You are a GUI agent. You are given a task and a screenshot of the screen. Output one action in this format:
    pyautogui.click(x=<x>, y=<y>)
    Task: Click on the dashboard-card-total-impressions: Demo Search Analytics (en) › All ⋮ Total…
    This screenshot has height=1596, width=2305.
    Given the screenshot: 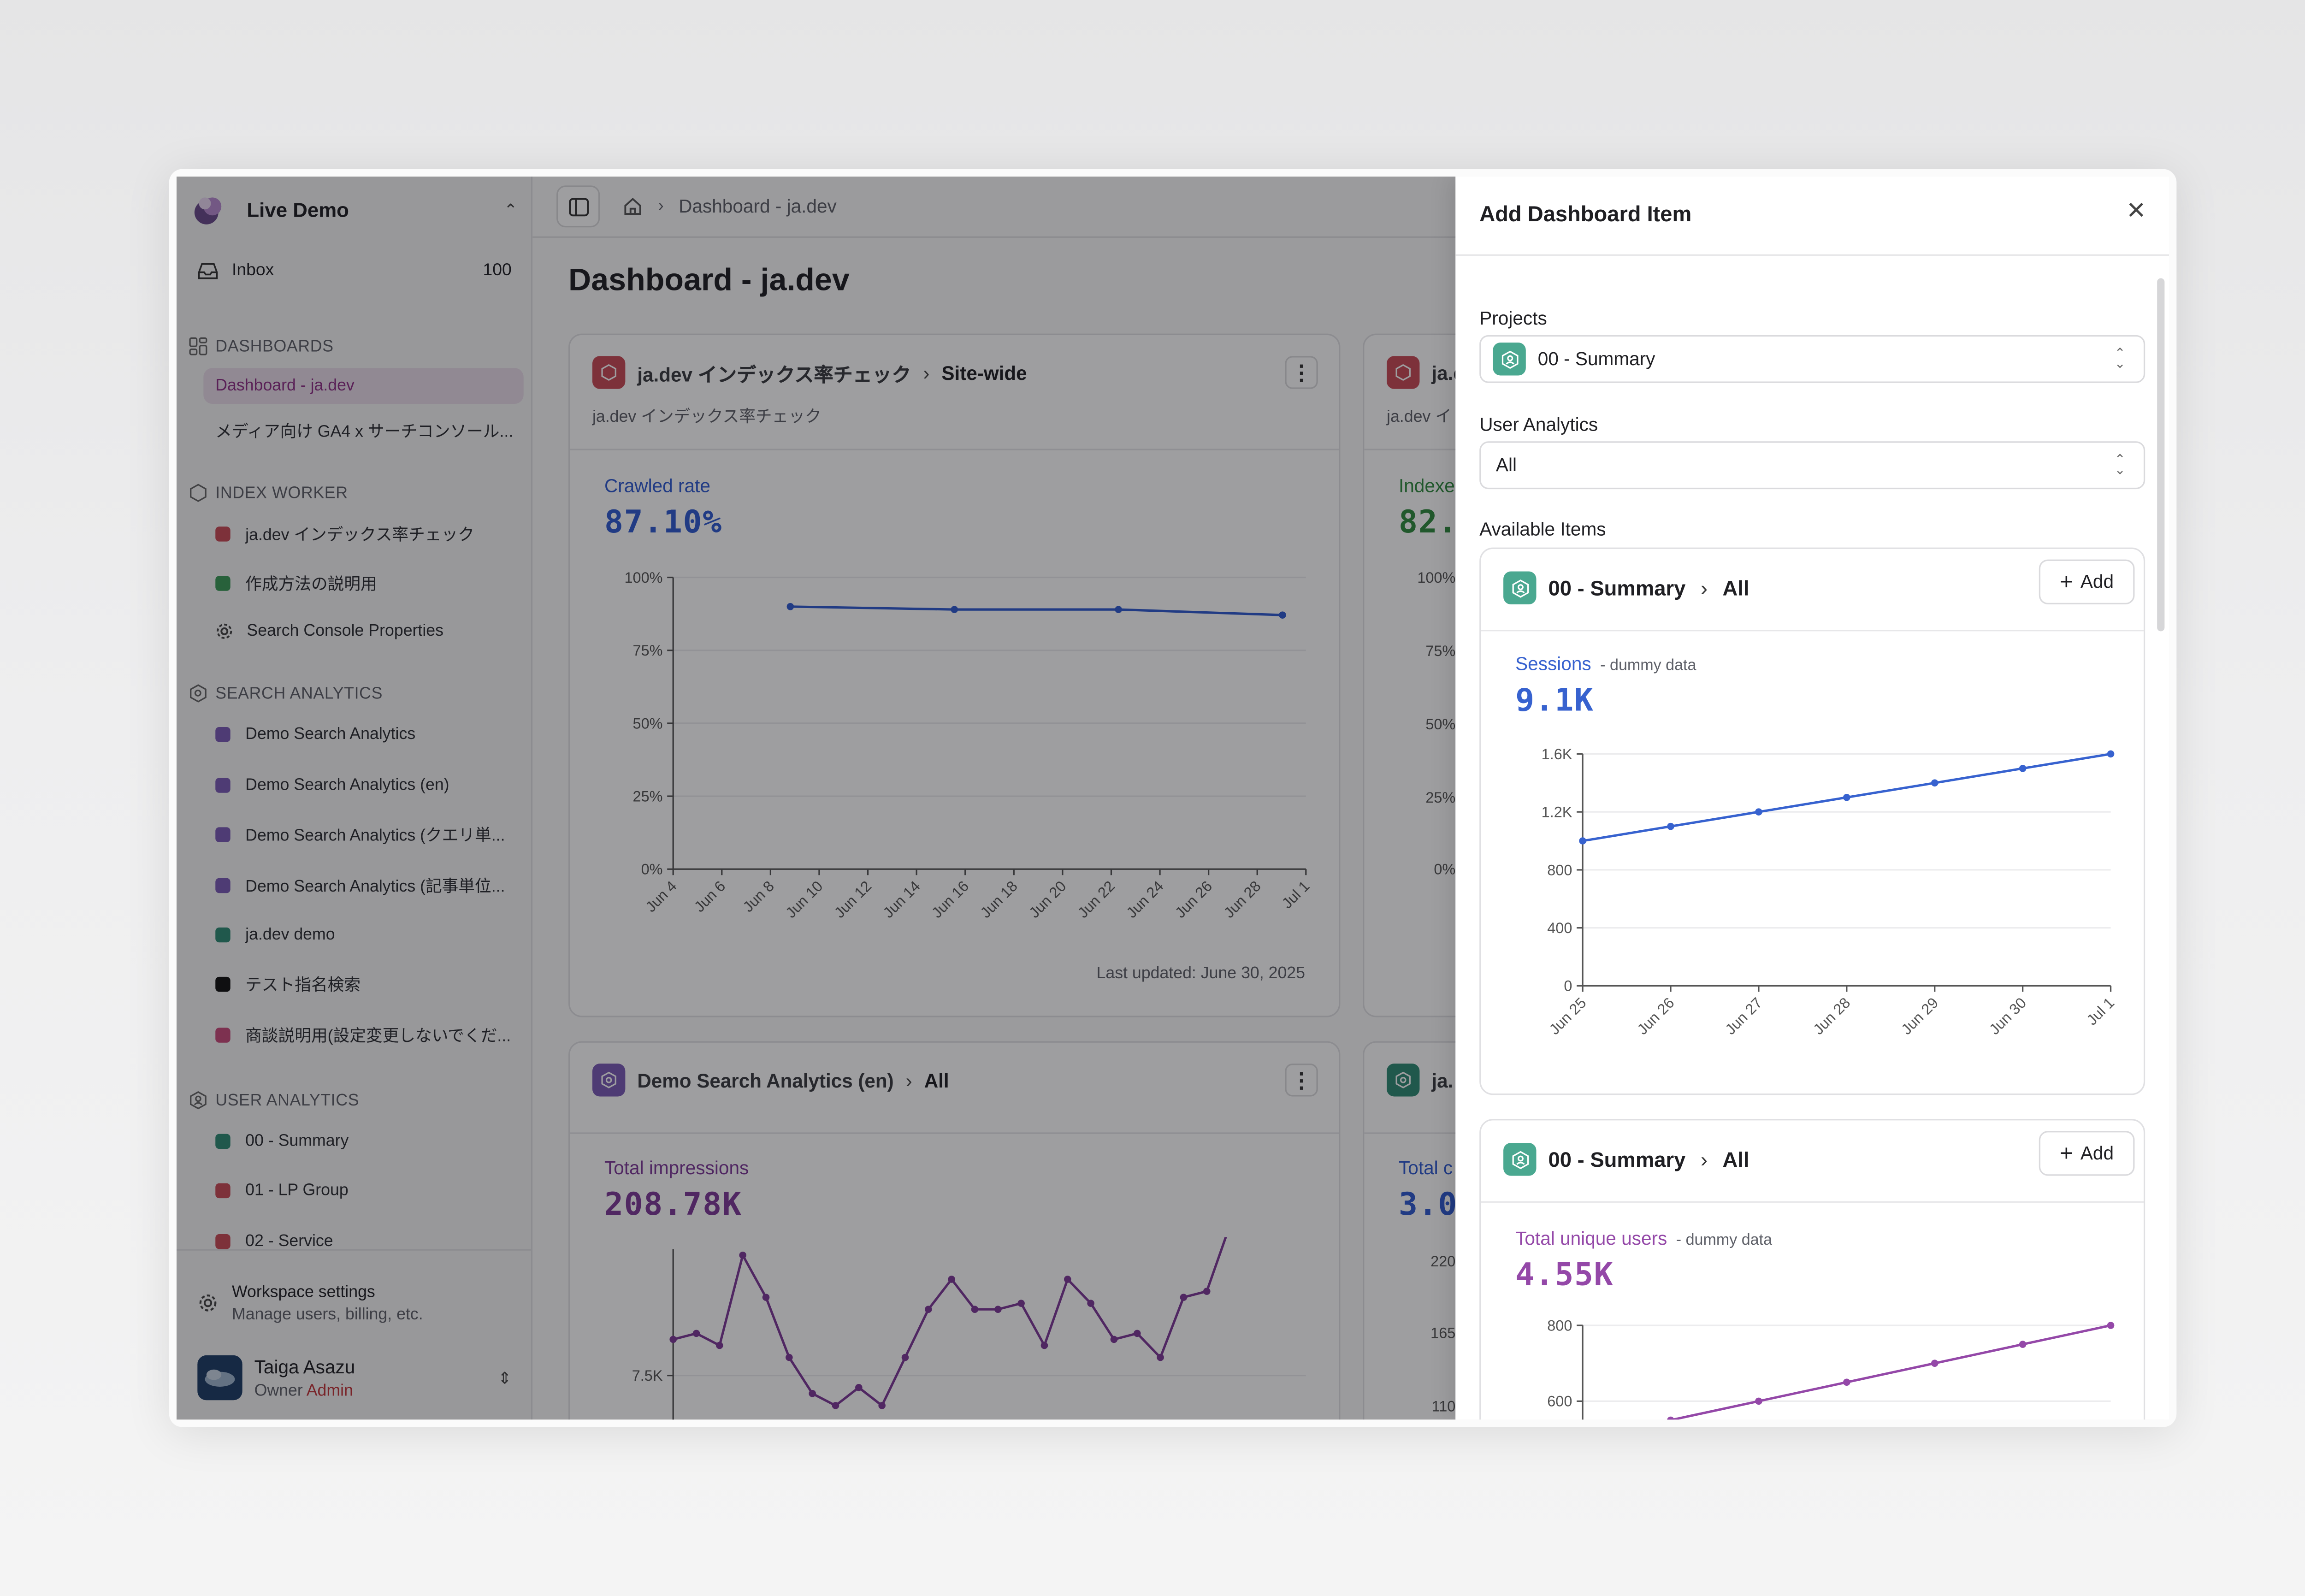 What is the action you would take?
    pyautogui.click(x=954, y=1230)
    